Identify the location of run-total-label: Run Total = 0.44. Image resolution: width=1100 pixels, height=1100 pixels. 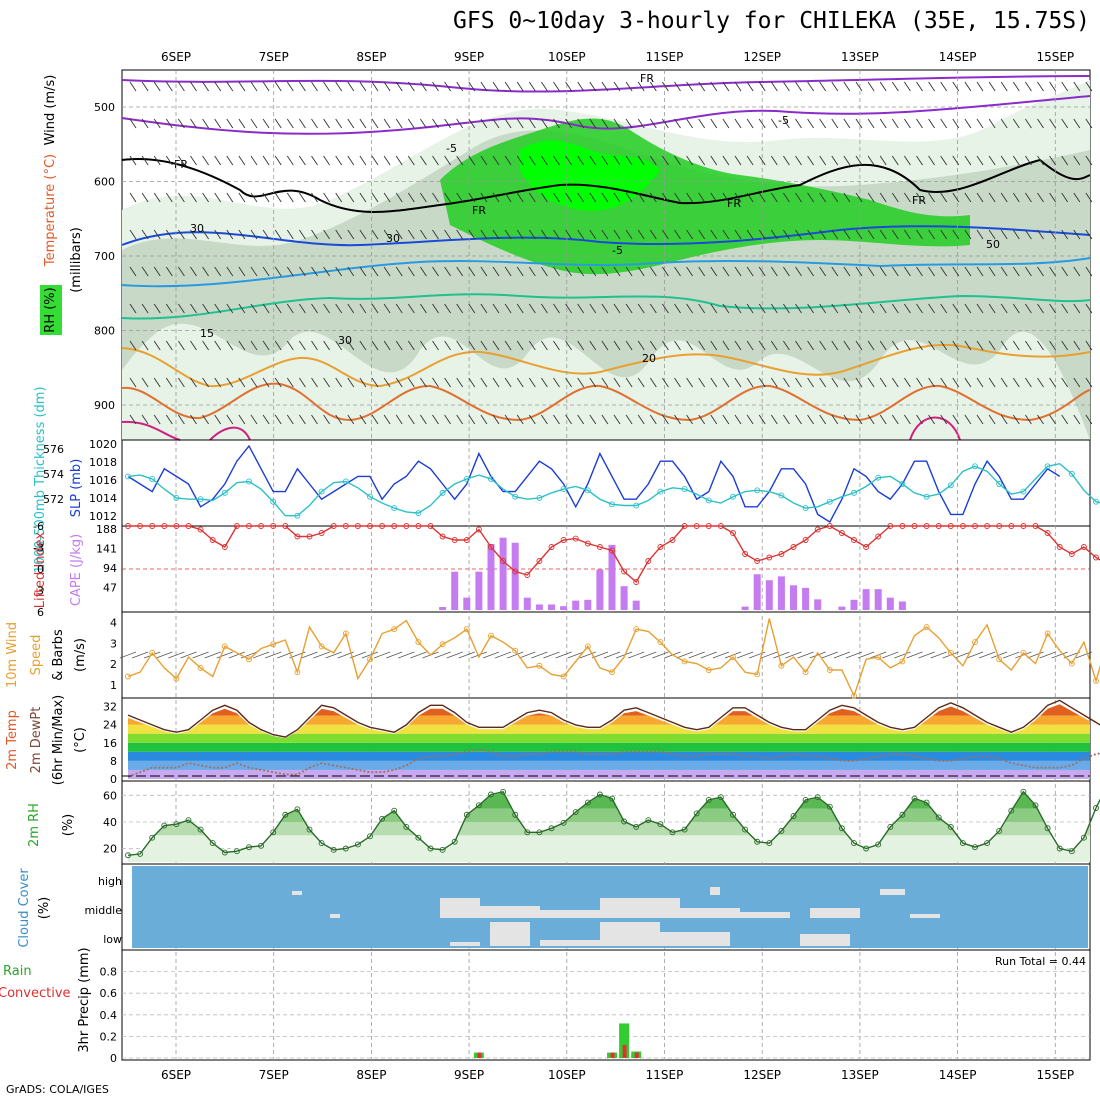
(1040, 961).